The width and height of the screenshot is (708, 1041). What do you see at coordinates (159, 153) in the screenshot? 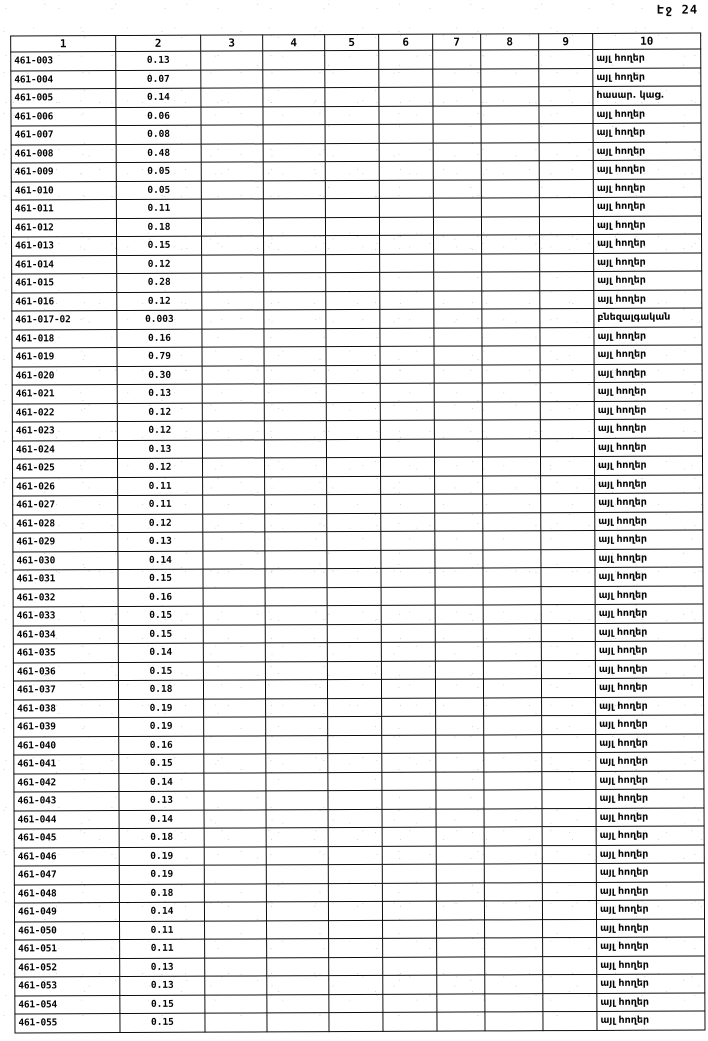
I see `cell-area-value: 0.48` at bounding box center [159, 153].